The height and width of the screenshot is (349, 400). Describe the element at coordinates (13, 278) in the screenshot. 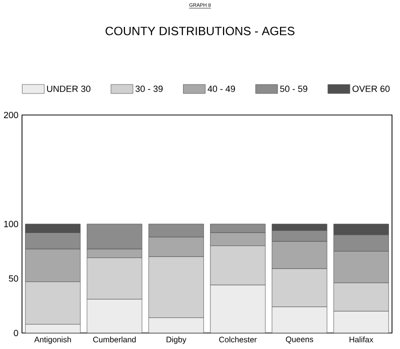

I see `y-tick-label: 50` at that location.